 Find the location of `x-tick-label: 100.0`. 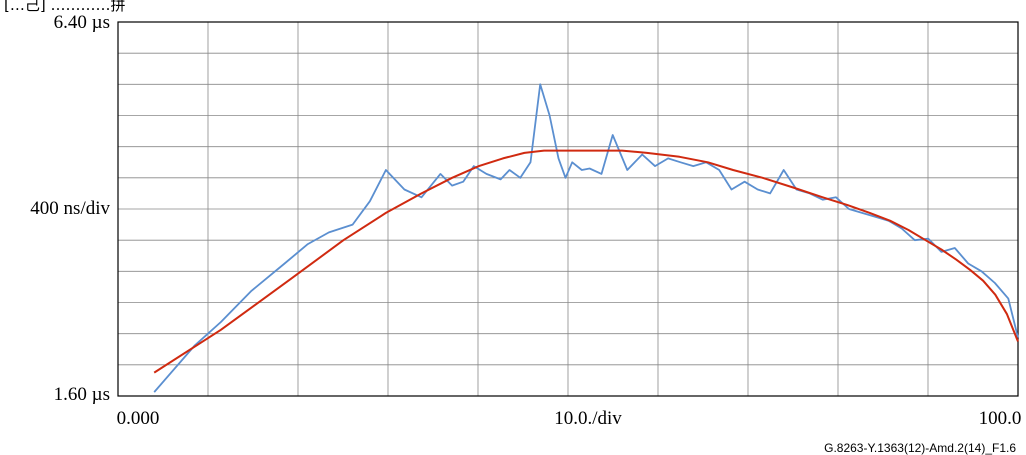

x-tick-label: 100.0 is located at coordinates (1000, 418).